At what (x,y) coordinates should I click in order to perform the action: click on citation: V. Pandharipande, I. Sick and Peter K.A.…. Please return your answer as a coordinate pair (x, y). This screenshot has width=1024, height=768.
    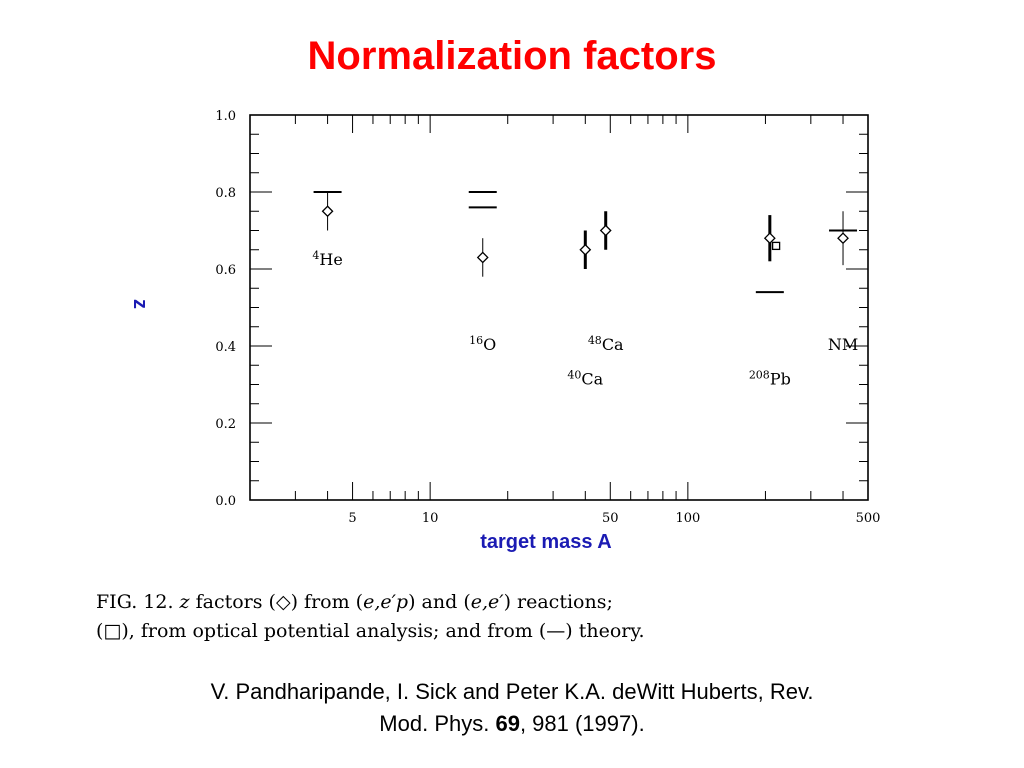
    Looking at the image, I should click on (512, 708).